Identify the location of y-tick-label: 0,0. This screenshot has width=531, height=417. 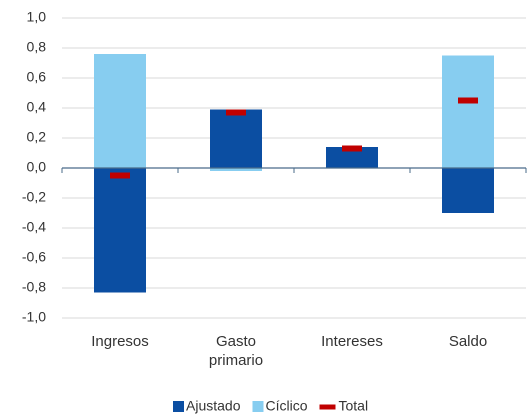
(37, 167).